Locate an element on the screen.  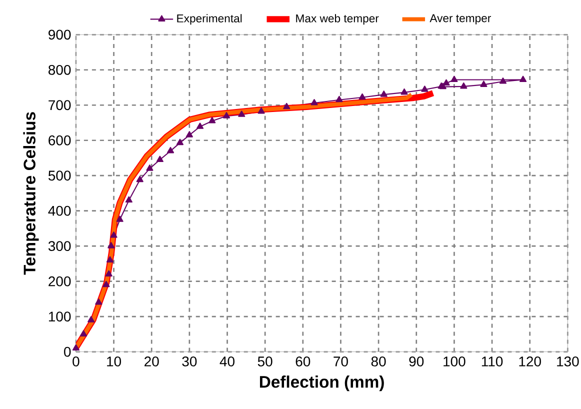
x-tick-label: 0 is located at coordinates (76, 361).